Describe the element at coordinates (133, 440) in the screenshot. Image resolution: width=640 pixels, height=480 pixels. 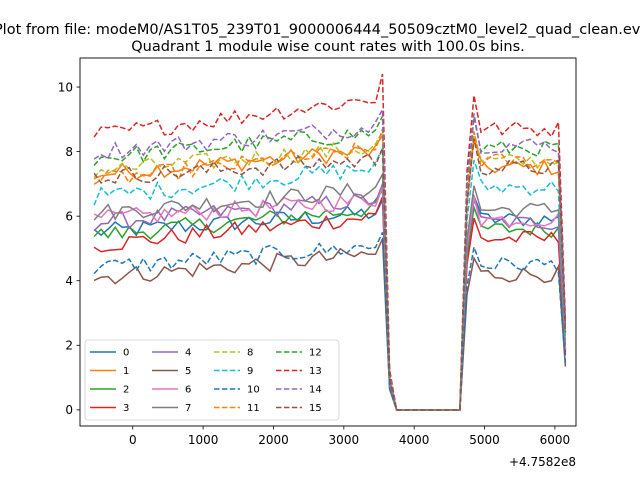
I see `x-tick-label: 0` at that location.